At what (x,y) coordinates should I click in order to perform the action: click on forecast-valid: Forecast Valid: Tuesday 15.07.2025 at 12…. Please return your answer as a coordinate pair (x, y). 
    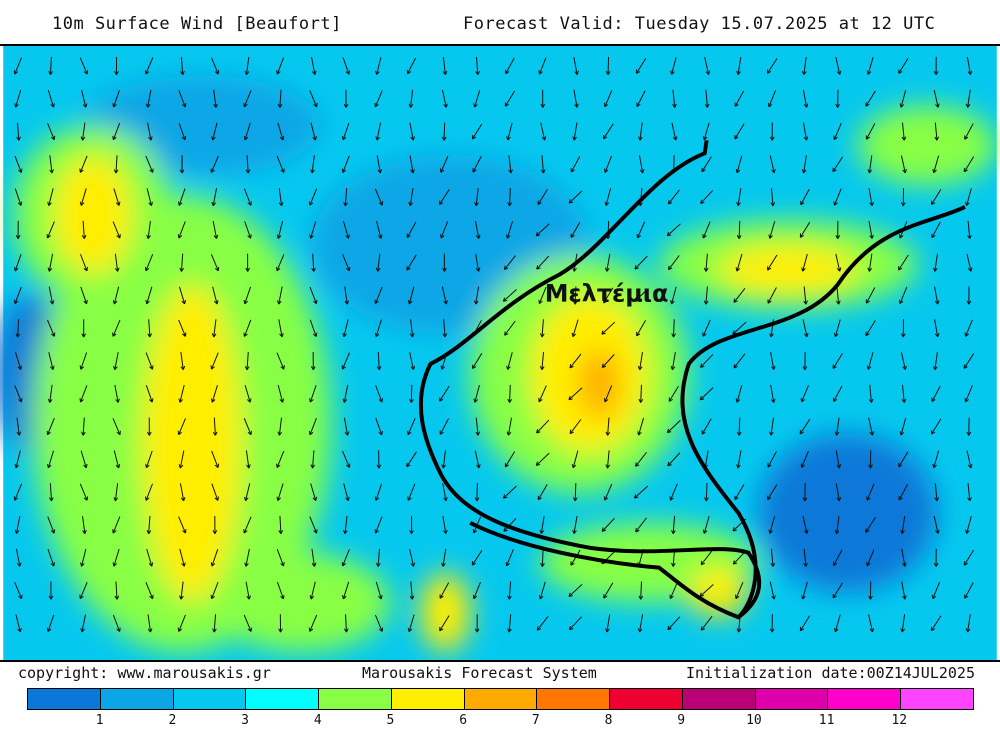
    Looking at the image, I should click on (699, 24).